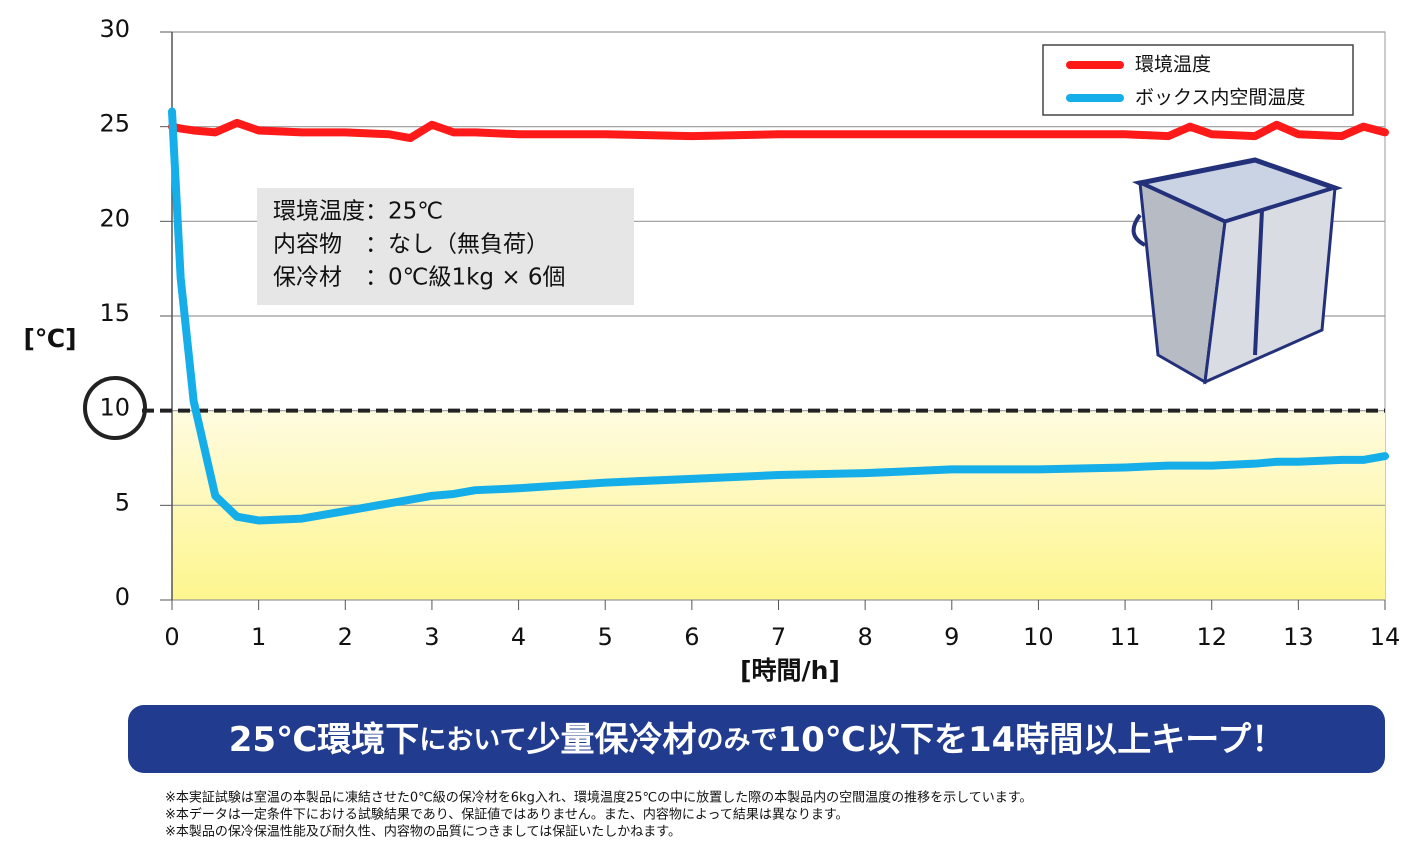 The height and width of the screenshot is (857, 1428). What do you see at coordinates (423, 832) in the screenshot?
I see `note: ※本製品の保冷保温性能及び耐久性、内容物の品質につきましては保証いたしかねます。` at bounding box center [423, 832].